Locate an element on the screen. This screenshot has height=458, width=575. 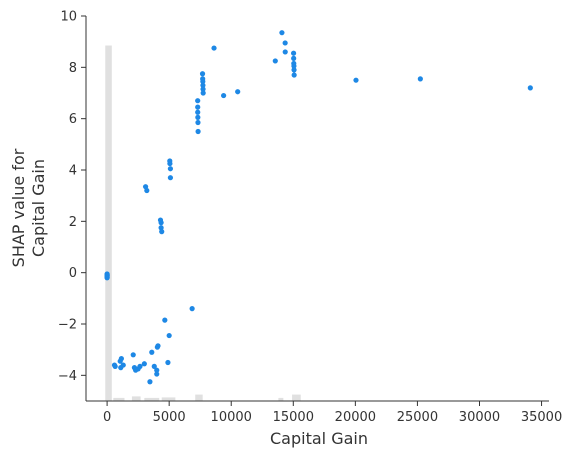
y-axis-title-line-1: SHAP value for is located at coordinates (18, 207).